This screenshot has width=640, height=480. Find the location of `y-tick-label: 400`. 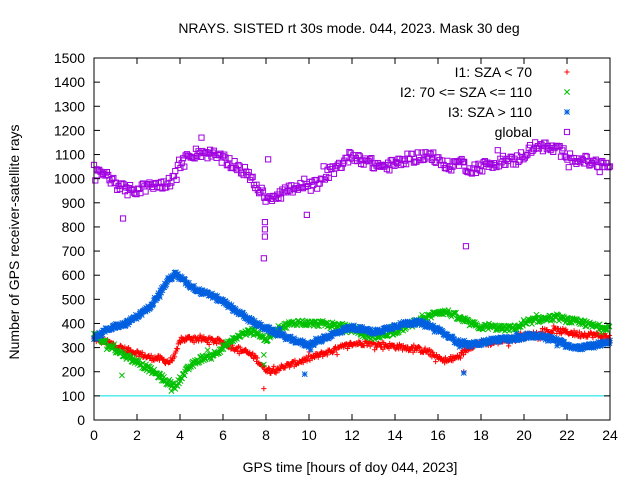

y-tick-label: 400 is located at coordinates (74, 323).